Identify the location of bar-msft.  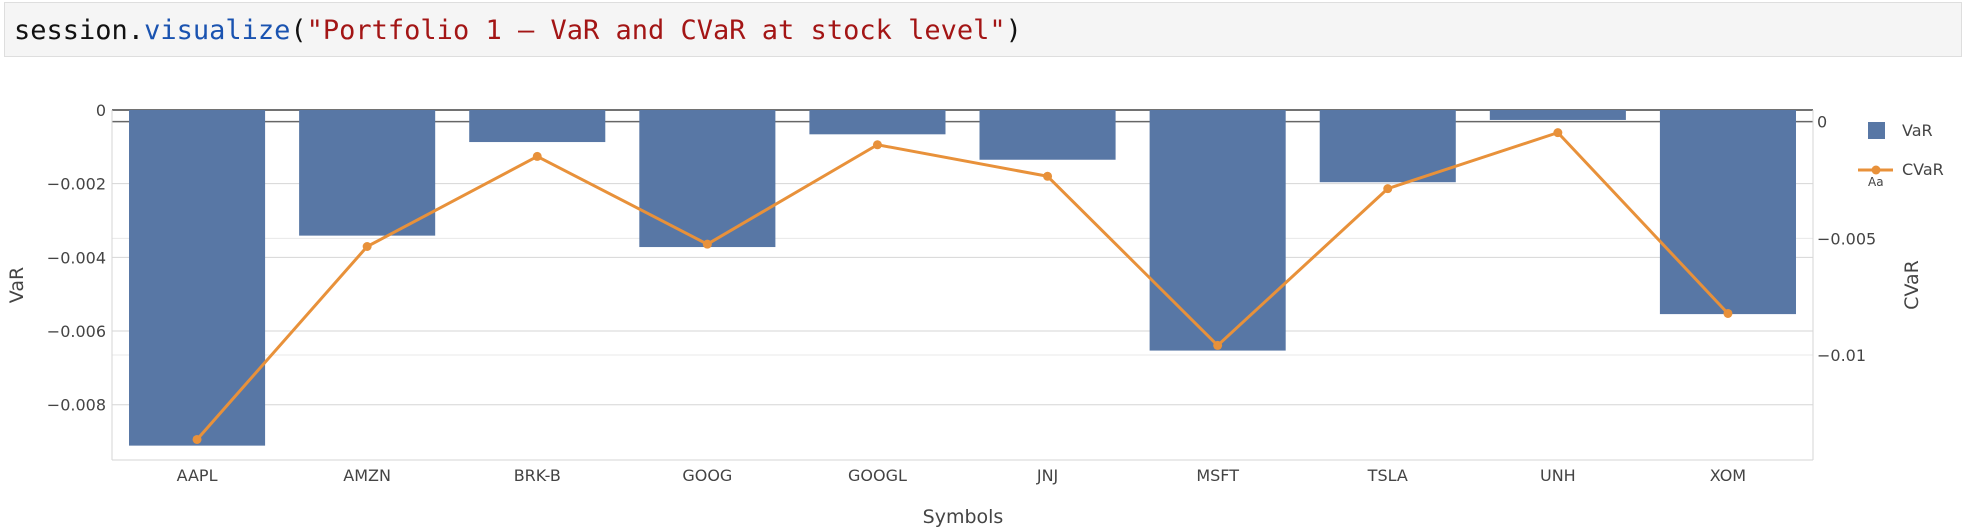
(1217, 230).